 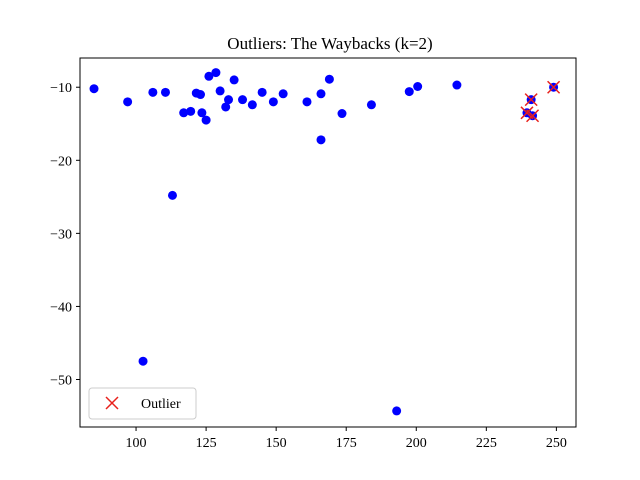 What do you see at coordinates (61, 161) in the screenshot?
I see `y-tick-label-20: −20` at bounding box center [61, 161].